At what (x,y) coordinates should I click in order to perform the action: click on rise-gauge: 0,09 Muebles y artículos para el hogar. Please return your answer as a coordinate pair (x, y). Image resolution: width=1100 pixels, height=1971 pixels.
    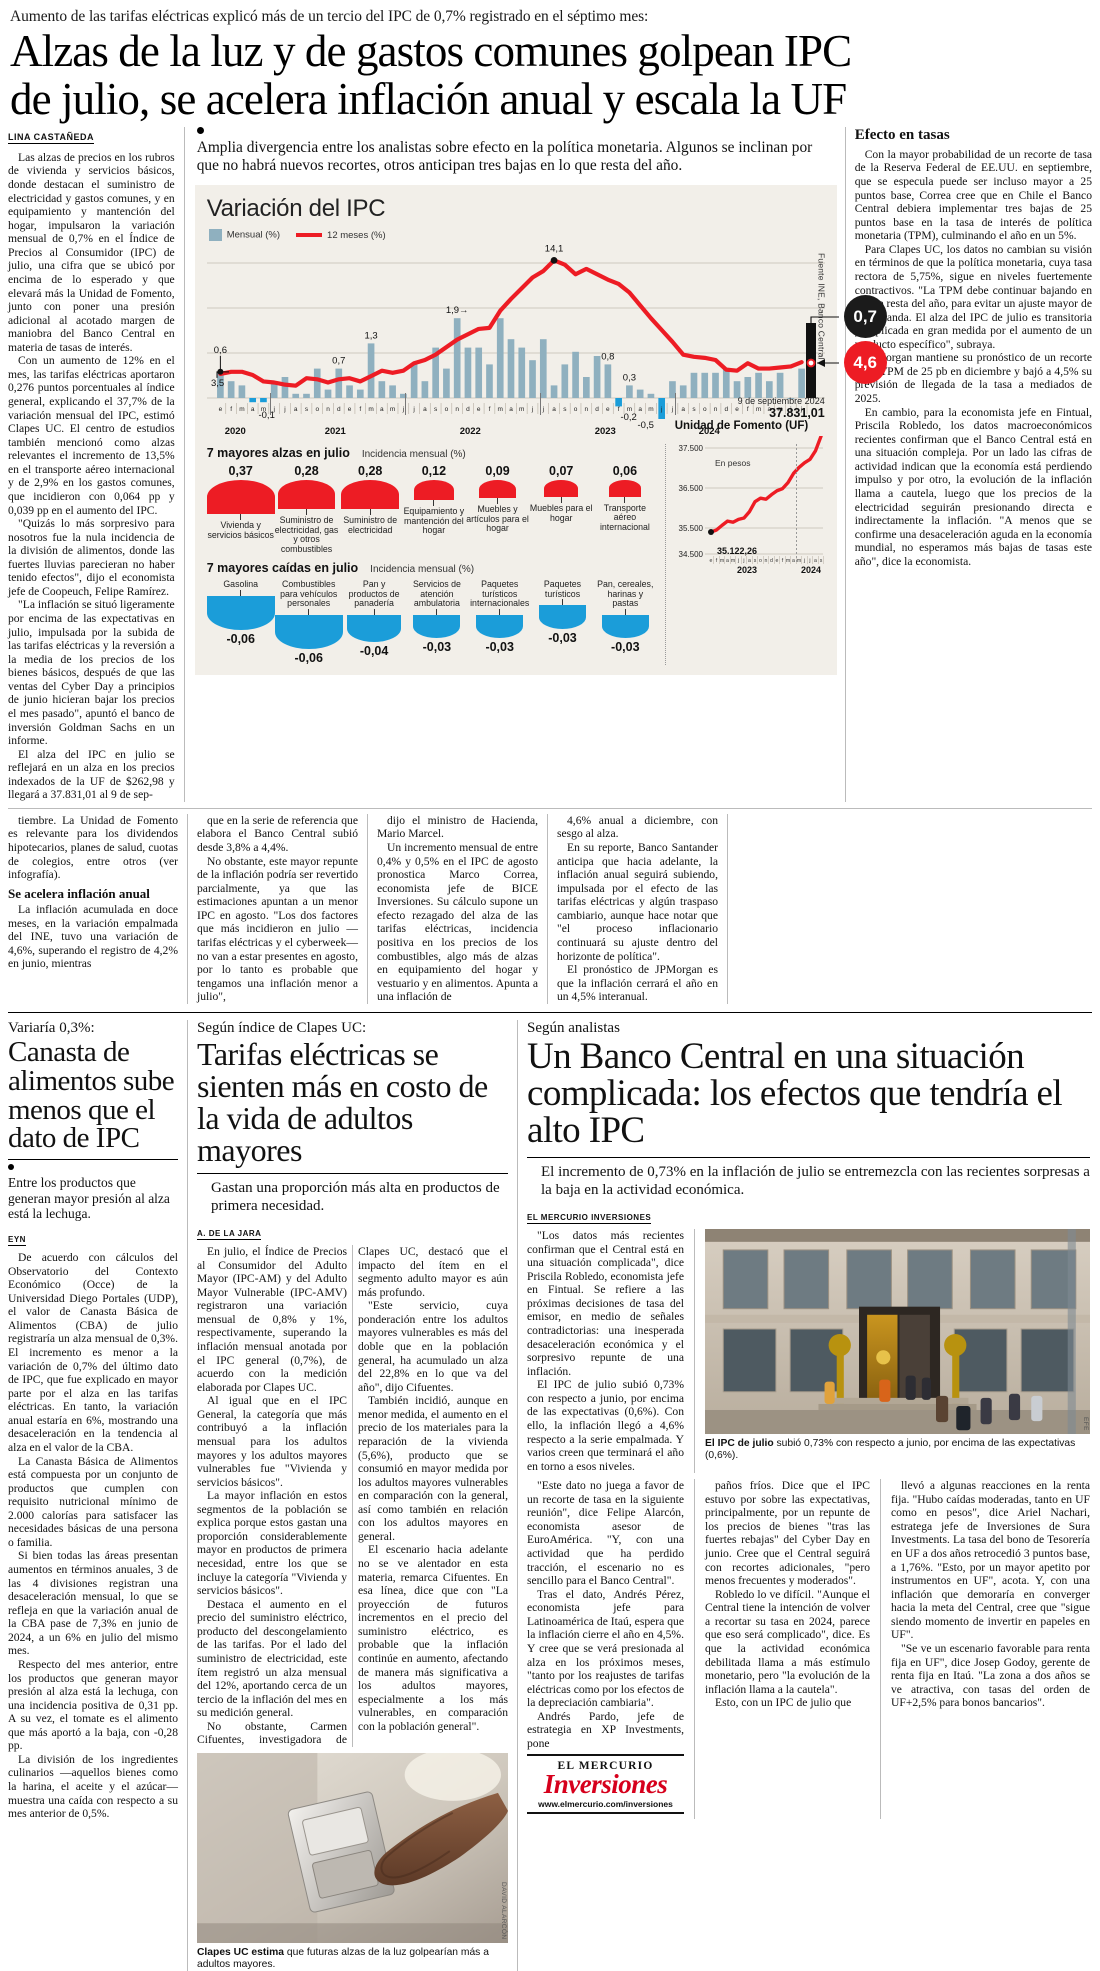
    Looking at the image, I should click on (498, 509).